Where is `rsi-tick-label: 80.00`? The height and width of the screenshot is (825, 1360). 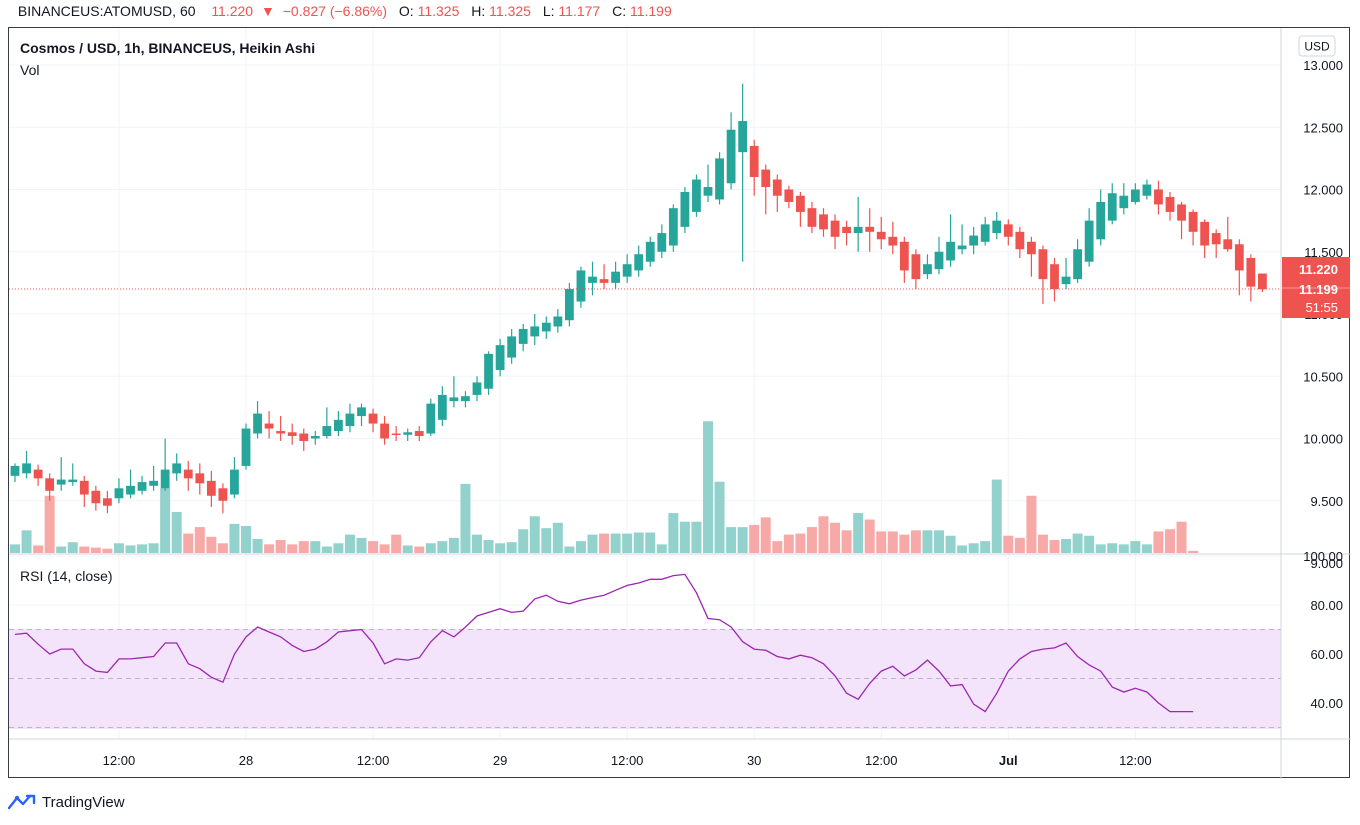 rsi-tick-label: 80.00 is located at coordinates (1326, 605).